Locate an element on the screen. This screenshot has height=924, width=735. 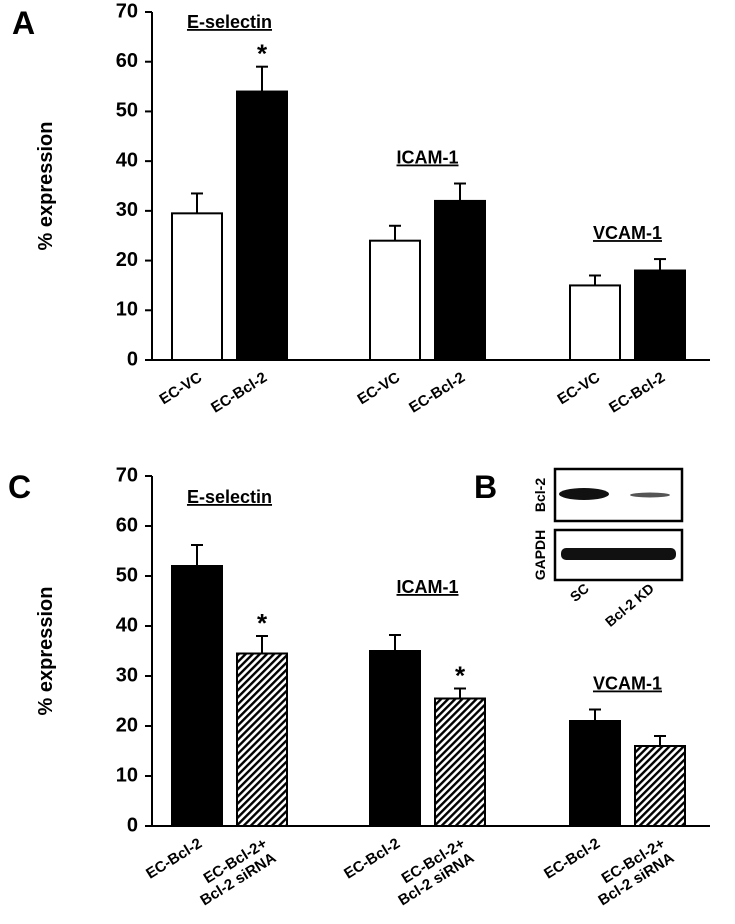
blot-panel: B Bcl-2 GAPDH SC Bcl-2 KD is located at coordinates (579, 548).